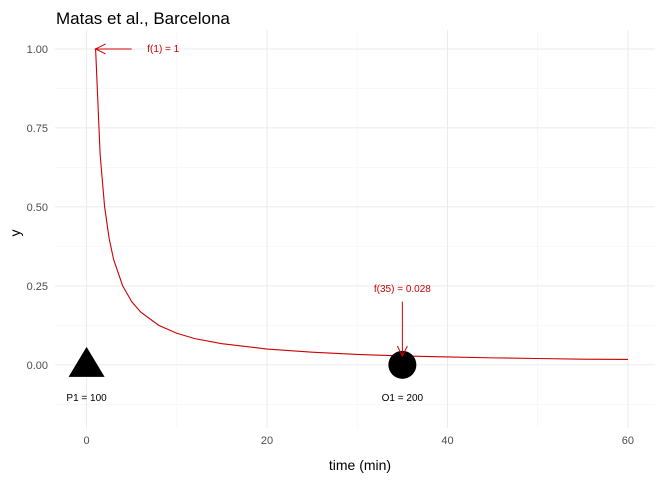 The image size is (672, 480). I want to click on circle-marker, so click(402, 364).